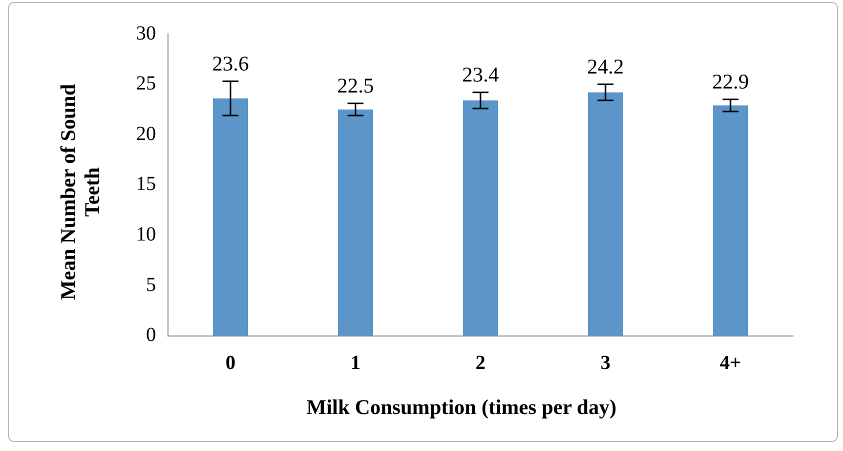 The height and width of the screenshot is (451, 843). I want to click on y-tick-label: 30, so click(146, 33).